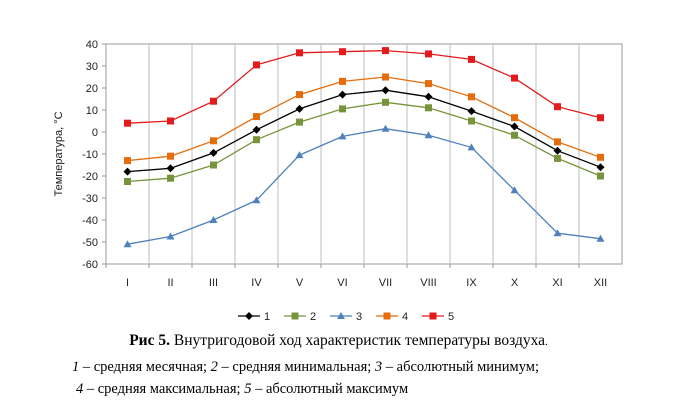 The height and width of the screenshot is (414, 677). Describe the element at coordinates (90, 155) in the screenshot. I see `y-tick-label: -10` at that location.